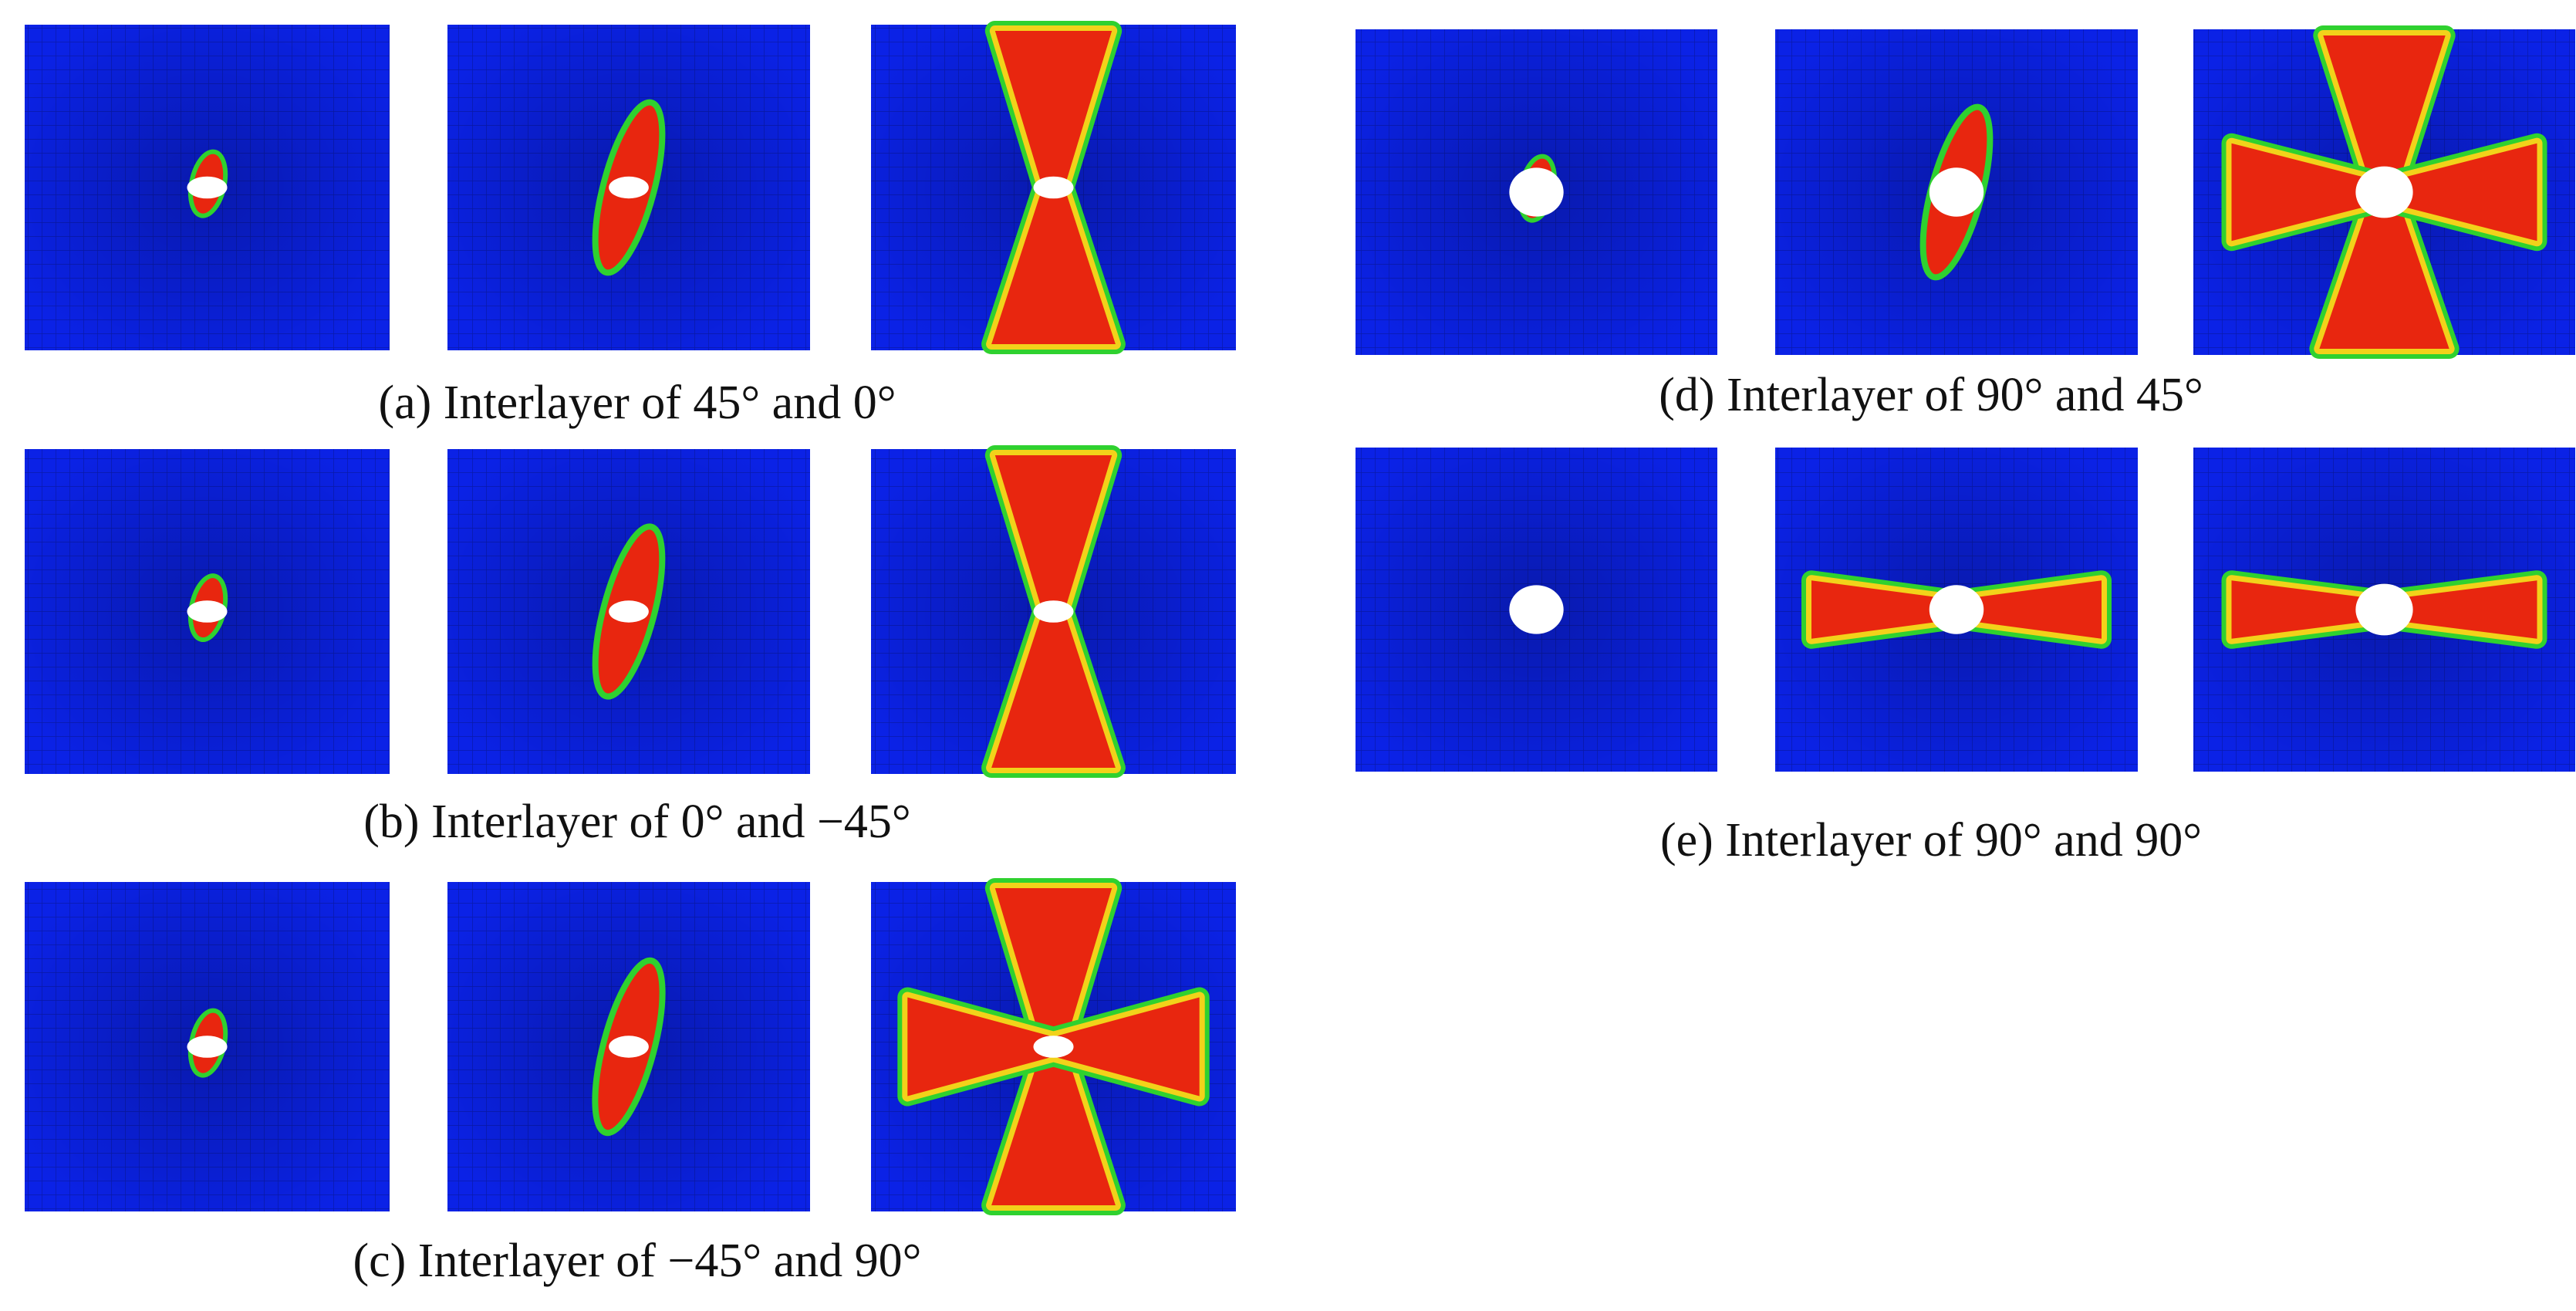 The image size is (2576, 1311). What do you see at coordinates (637, 403) in the screenshot?
I see `caption: (a) Interlayer of 45° and 0°` at bounding box center [637, 403].